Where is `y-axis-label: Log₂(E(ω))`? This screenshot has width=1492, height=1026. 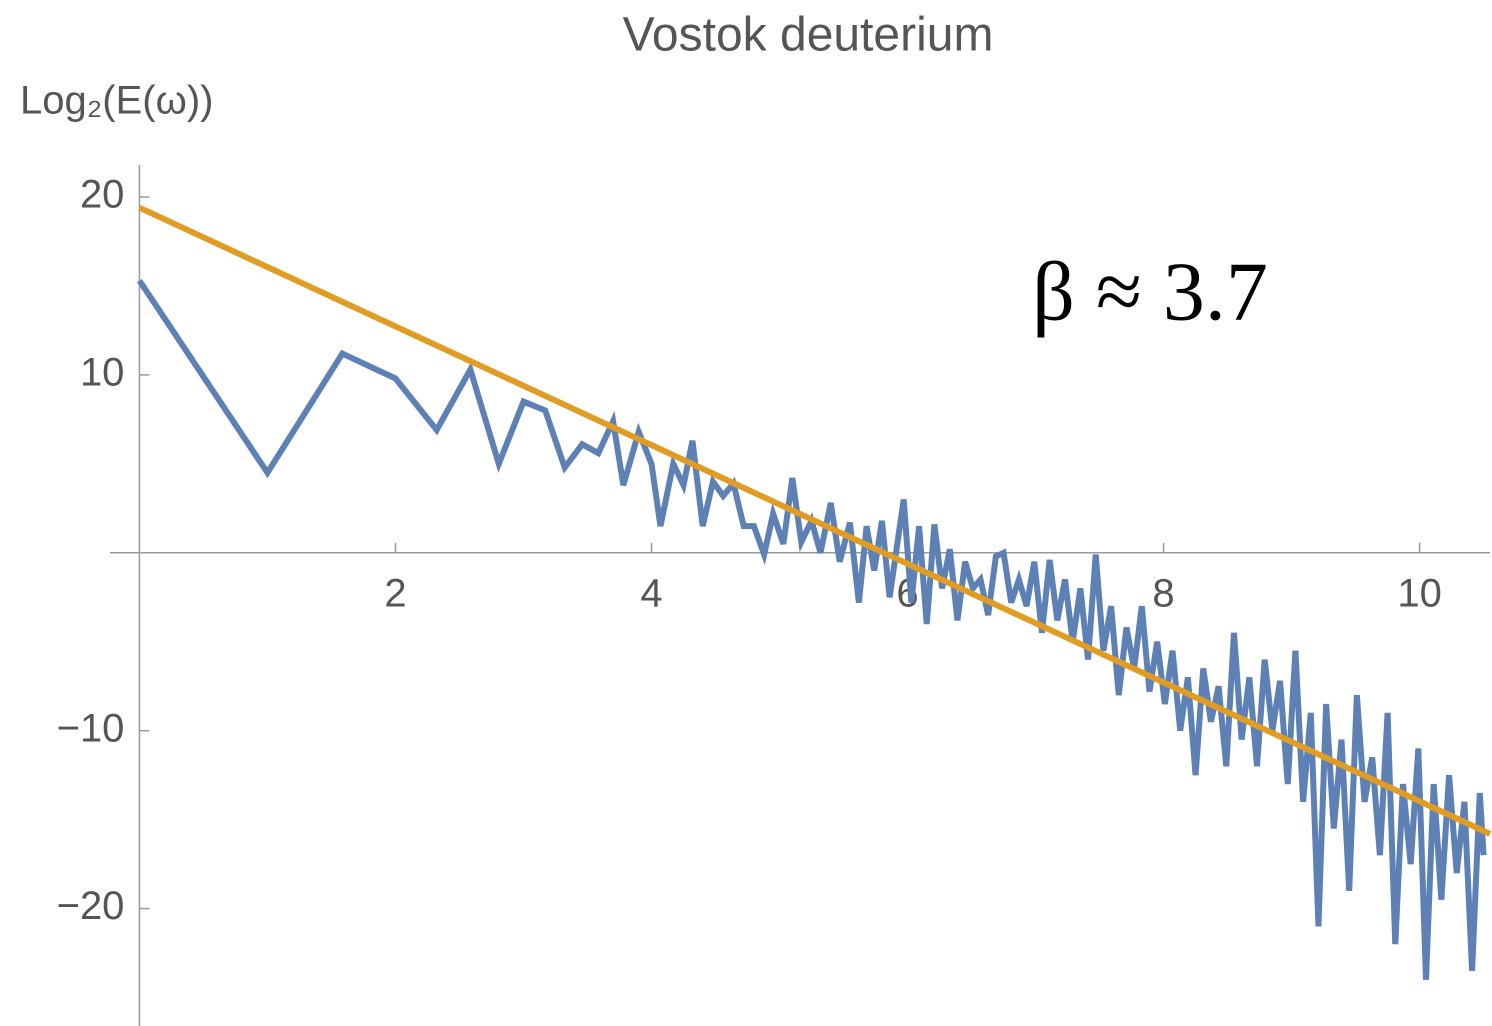 y-axis-label: Log₂(E(ω)) is located at coordinates (116, 101).